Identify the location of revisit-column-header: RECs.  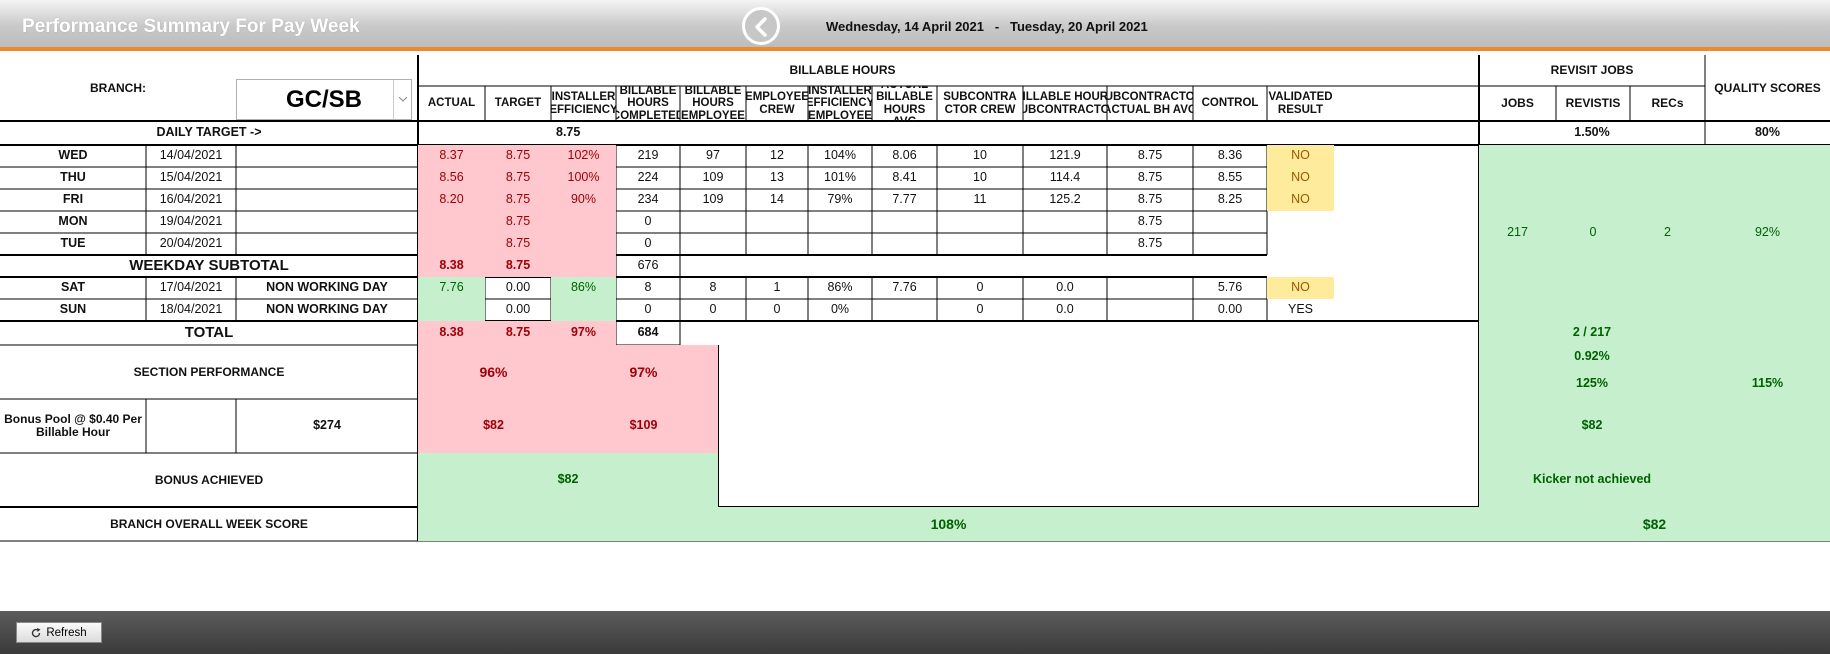
(1667, 103).